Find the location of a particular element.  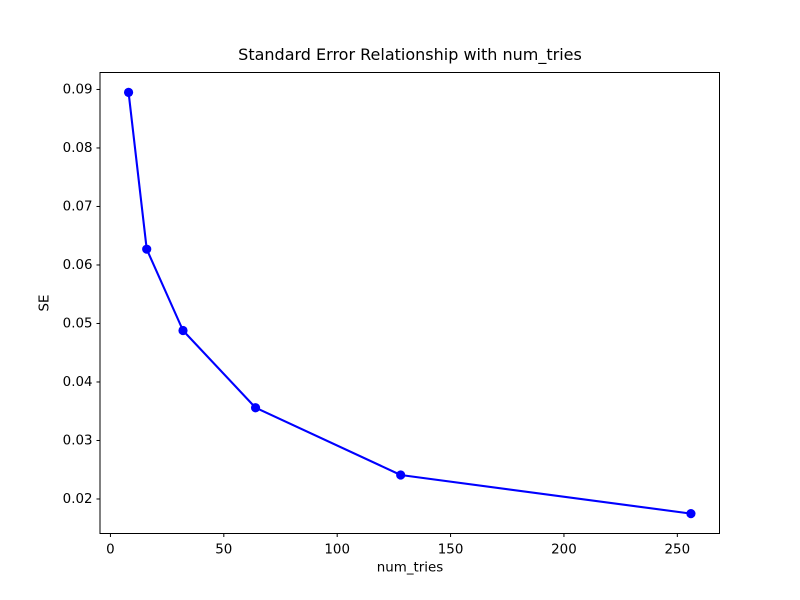

y-tick-label: 0.02 is located at coordinates (78, 499).